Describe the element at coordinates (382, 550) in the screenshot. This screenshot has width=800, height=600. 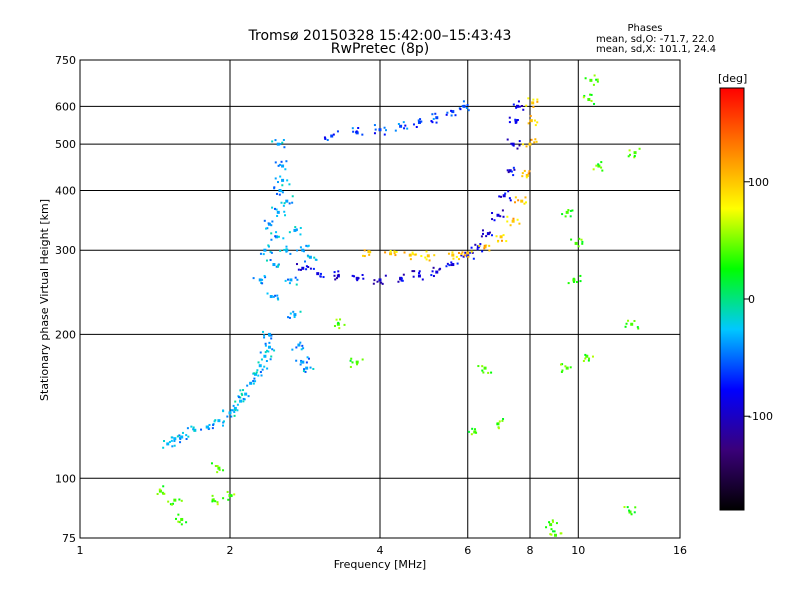
I see `x-tick-labels: 1 2 4 6 8 10 16` at that location.